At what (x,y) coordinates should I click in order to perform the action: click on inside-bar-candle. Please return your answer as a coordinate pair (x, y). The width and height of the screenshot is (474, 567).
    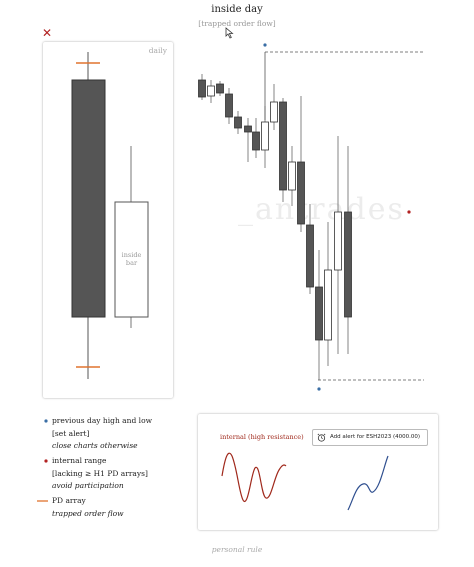
    Looking at the image, I should click on (131, 259).